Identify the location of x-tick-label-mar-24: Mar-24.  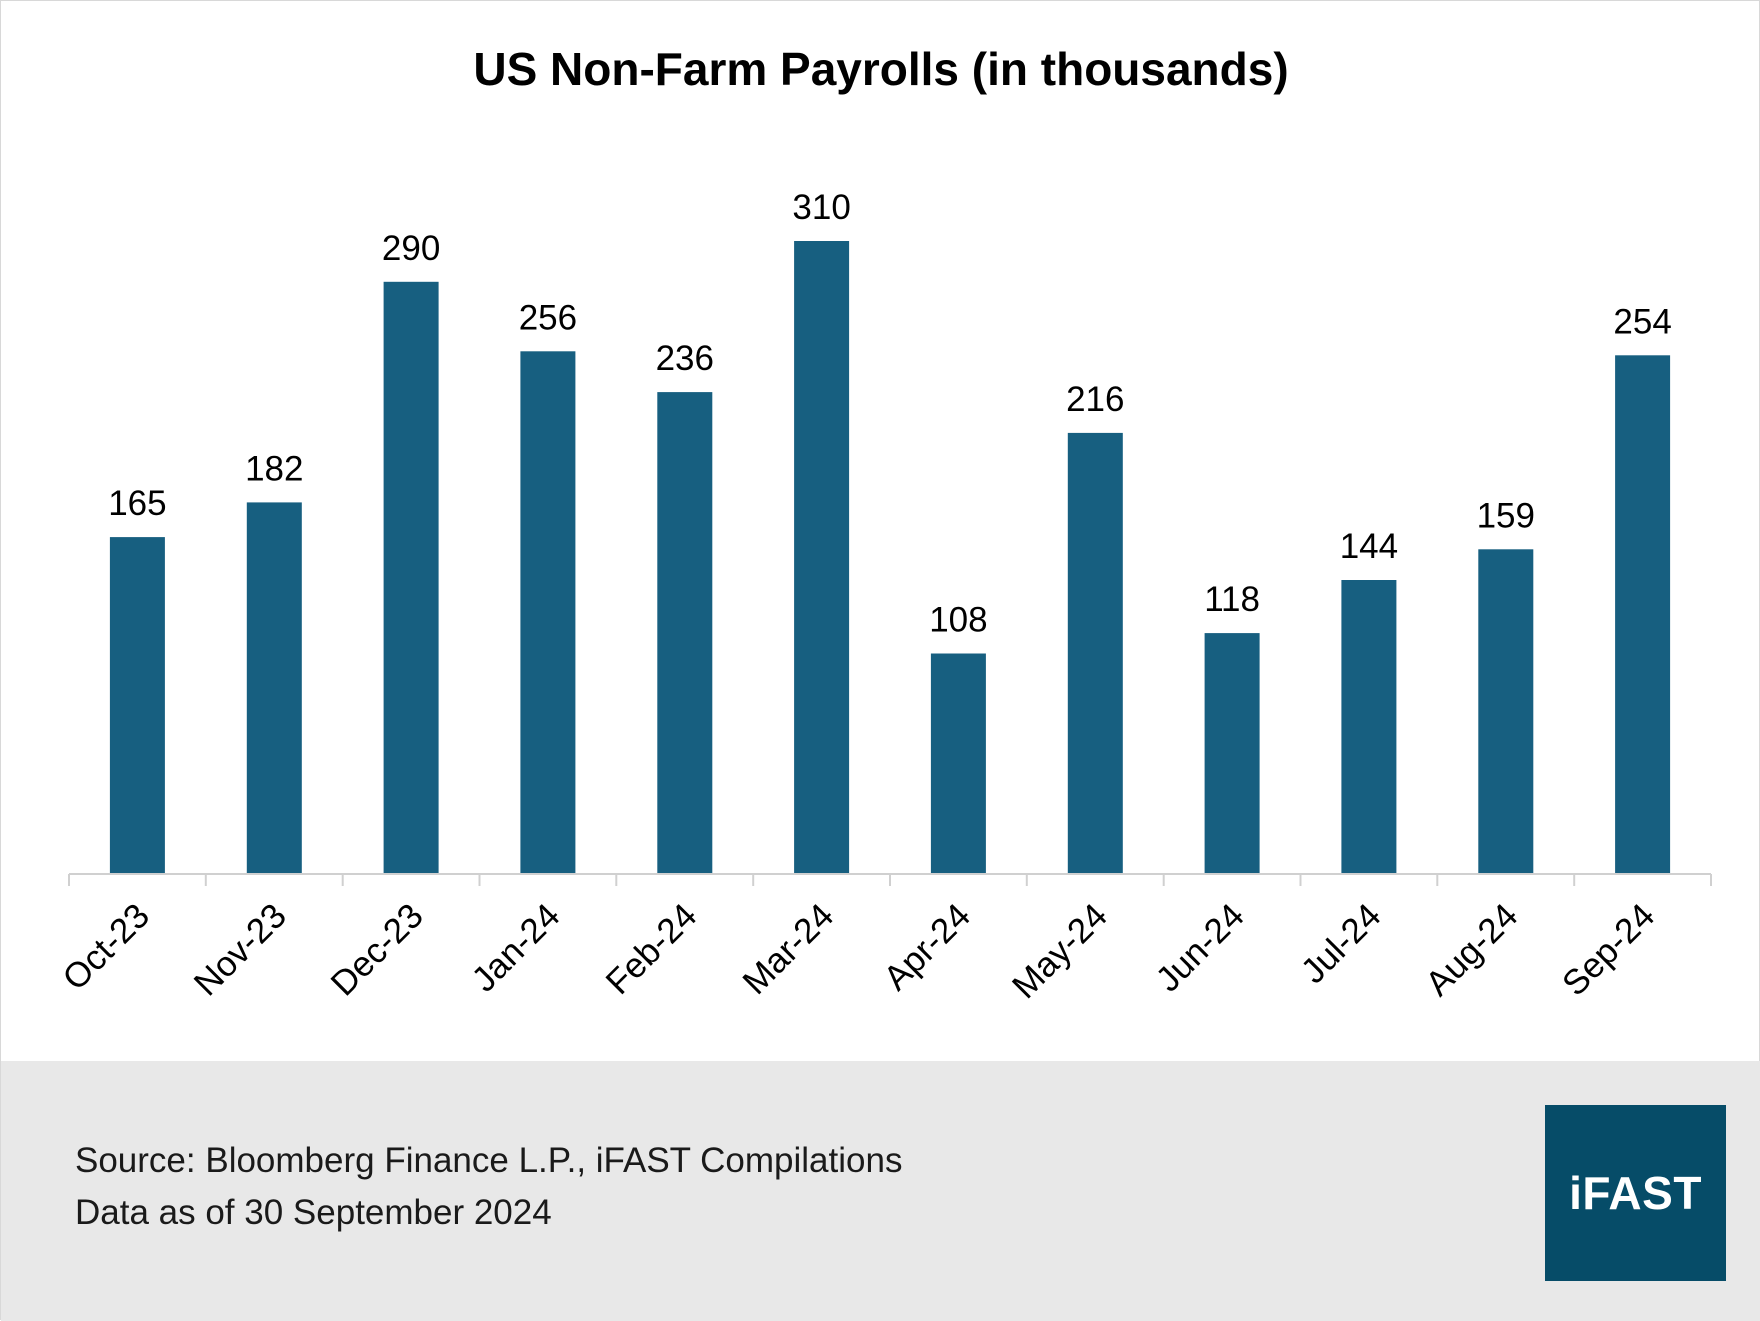
(788, 949).